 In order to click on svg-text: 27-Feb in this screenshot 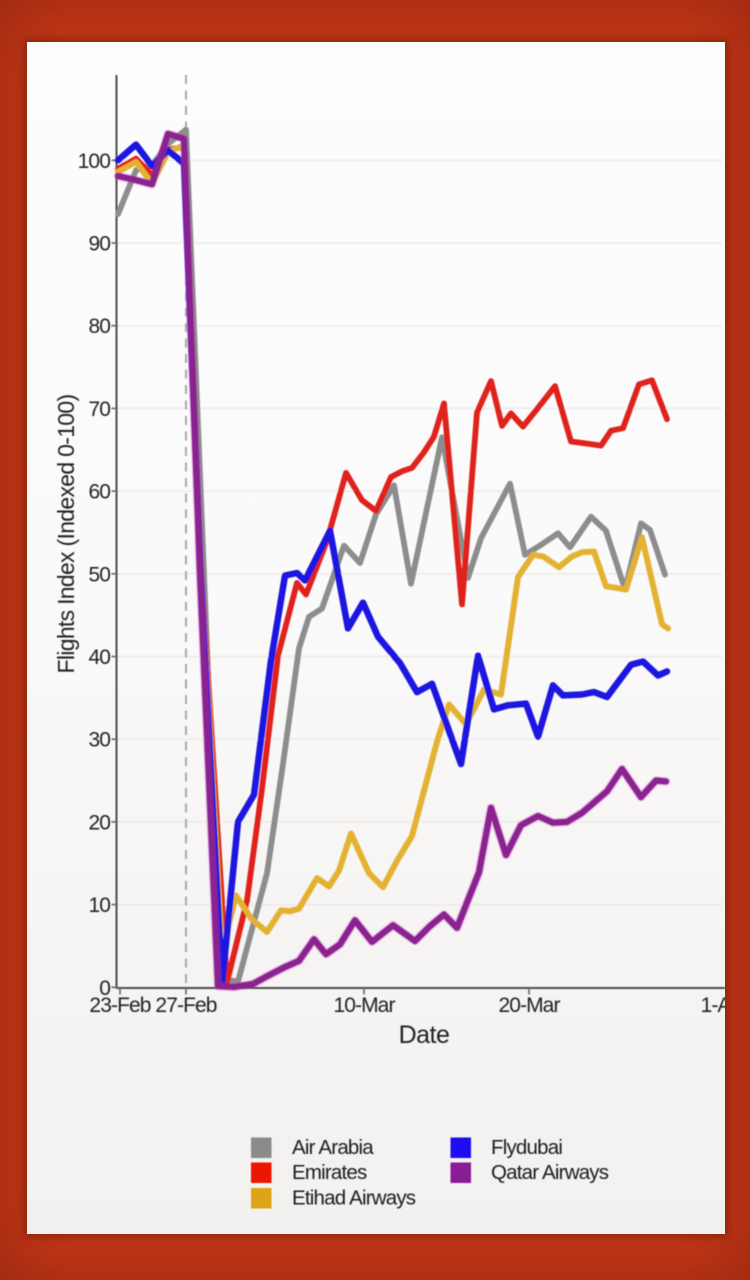, I will do `click(185, 1005)`.